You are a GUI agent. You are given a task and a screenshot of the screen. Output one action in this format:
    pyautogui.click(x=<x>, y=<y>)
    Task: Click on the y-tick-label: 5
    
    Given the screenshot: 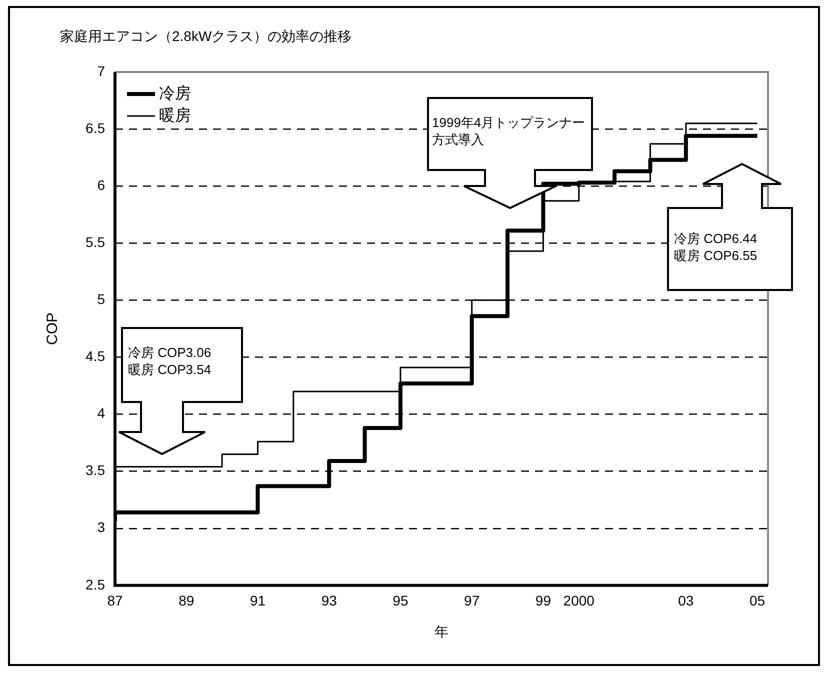 What is the action you would take?
    pyautogui.click(x=101, y=299)
    